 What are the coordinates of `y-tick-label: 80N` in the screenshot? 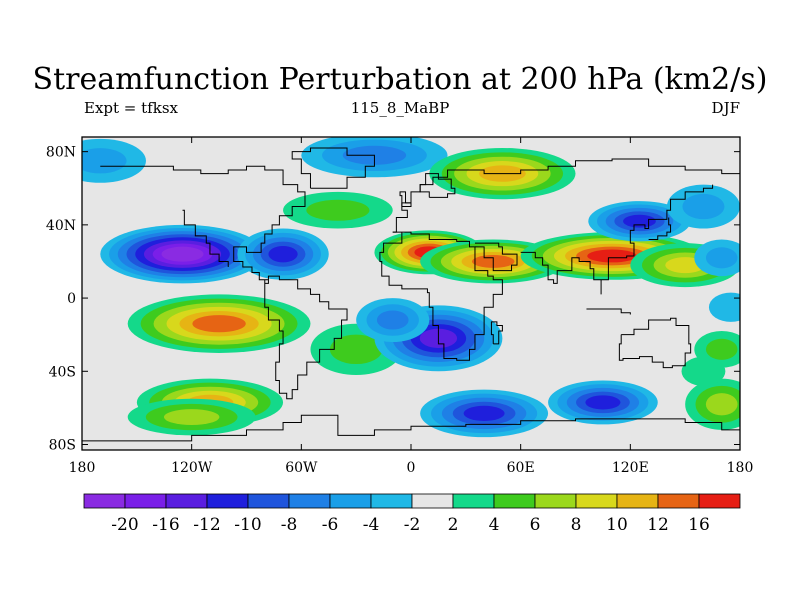 It's located at (61, 153).